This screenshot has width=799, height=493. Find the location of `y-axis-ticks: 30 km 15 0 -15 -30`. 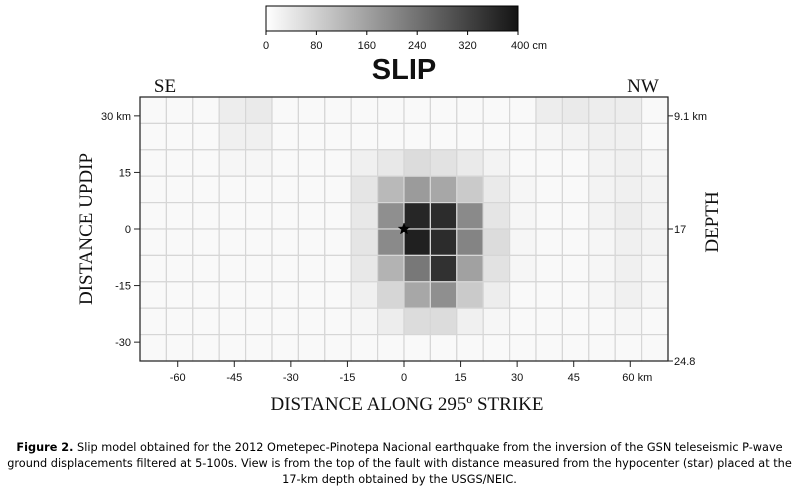

y-axis-ticks: 30 km 15 0 -15 -30 is located at coordinates (120, 230).